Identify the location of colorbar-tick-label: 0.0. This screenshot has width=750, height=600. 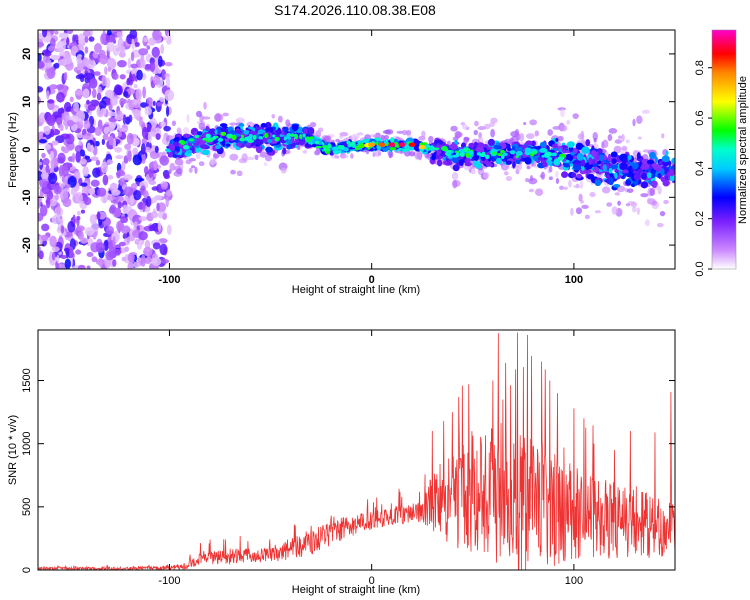
(700, 268).